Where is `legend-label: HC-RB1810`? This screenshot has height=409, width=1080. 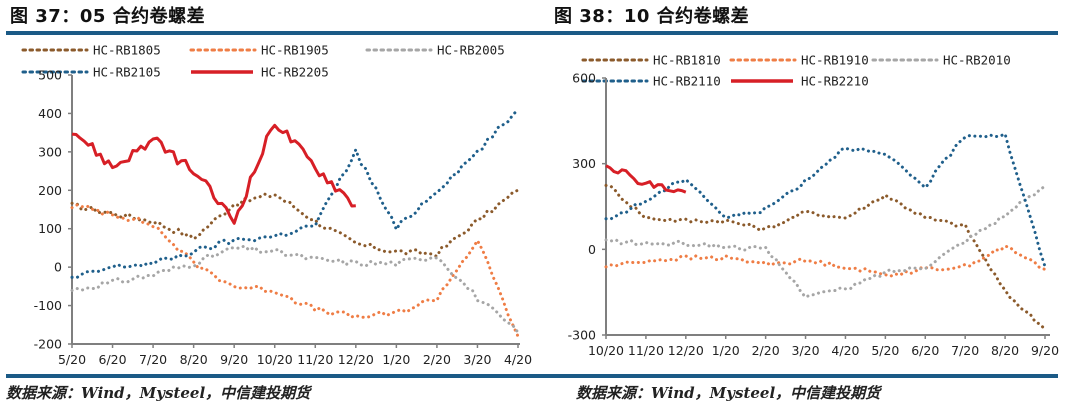
legend-label: HC-RB1810 is located at coordinates (687, 60).